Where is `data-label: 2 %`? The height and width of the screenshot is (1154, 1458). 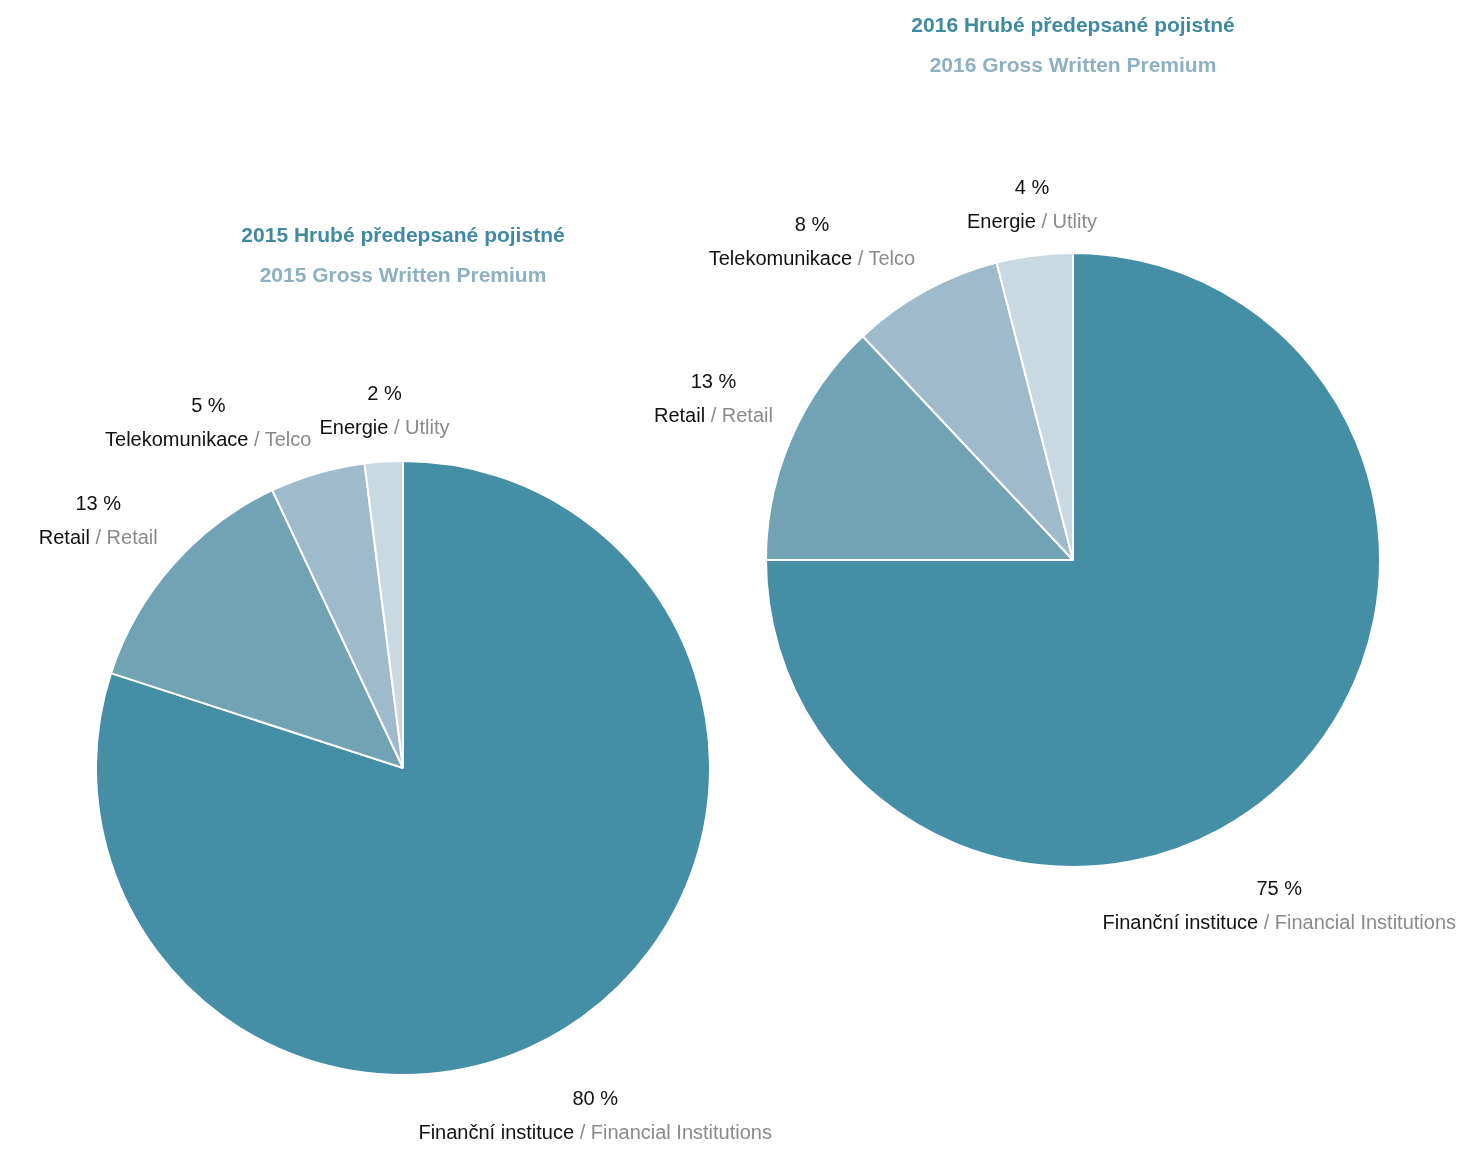
data-label: 2 % is located at coordinates (384, 392).